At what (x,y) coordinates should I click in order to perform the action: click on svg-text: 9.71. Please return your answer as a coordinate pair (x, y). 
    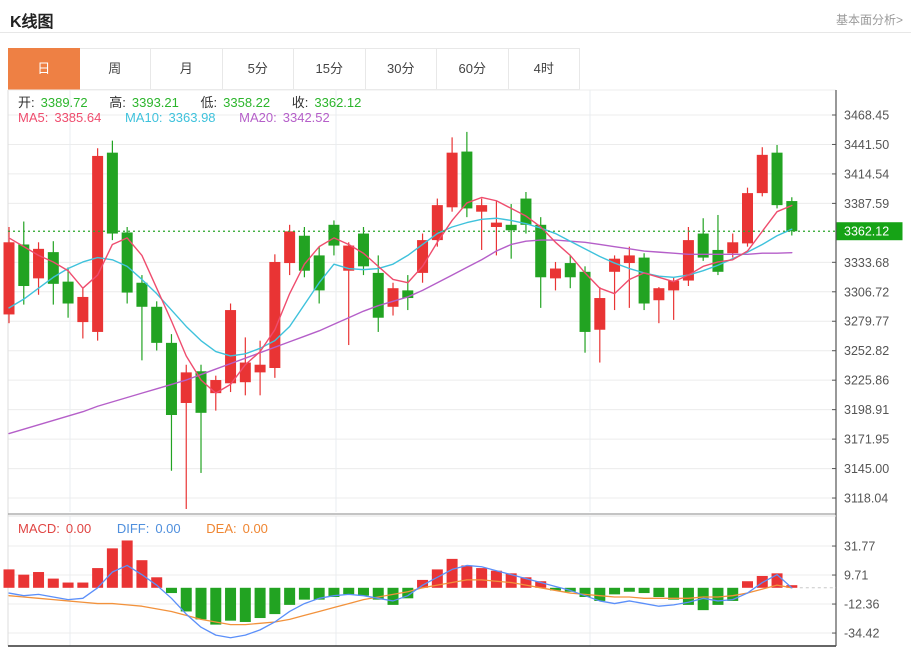
    Looking at the image, I should click on (856, 576).